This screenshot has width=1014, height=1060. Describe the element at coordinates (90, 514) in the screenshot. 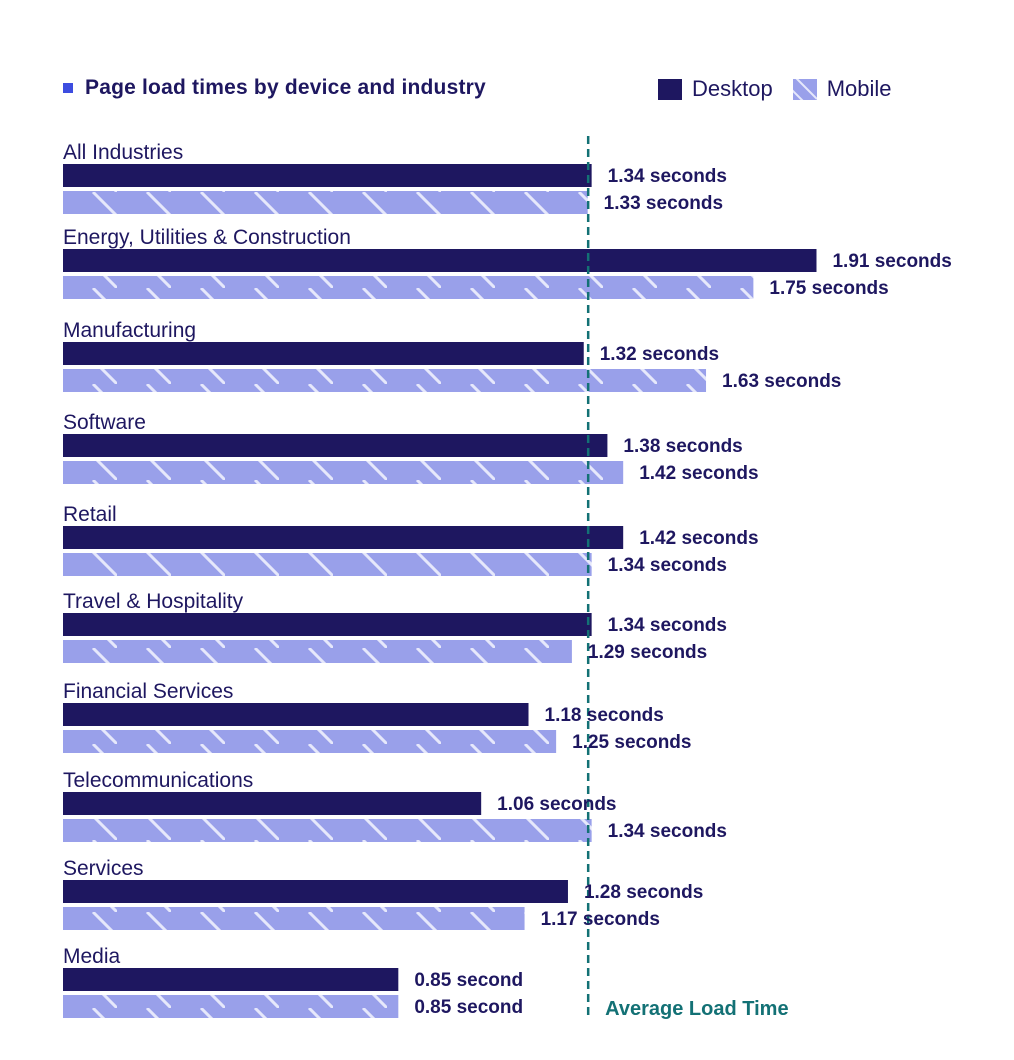

I see `category-label: Retail` at that location.